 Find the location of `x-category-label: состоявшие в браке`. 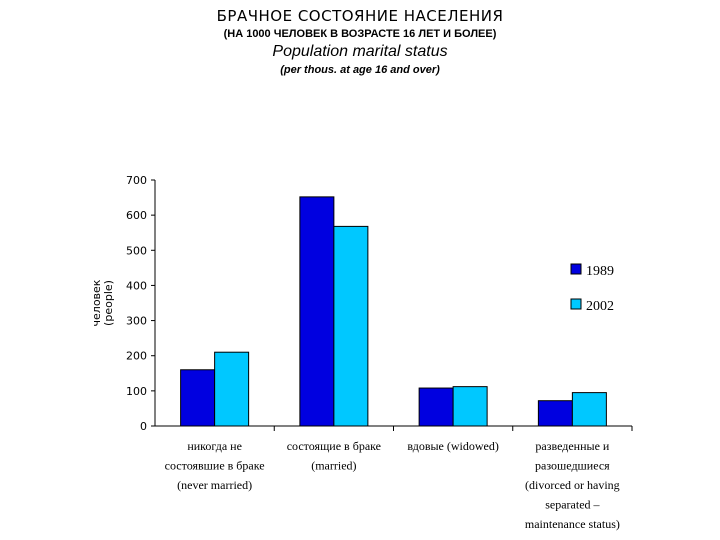

x-category-label: состоявшие в браке is located at coordinates (215, 466).